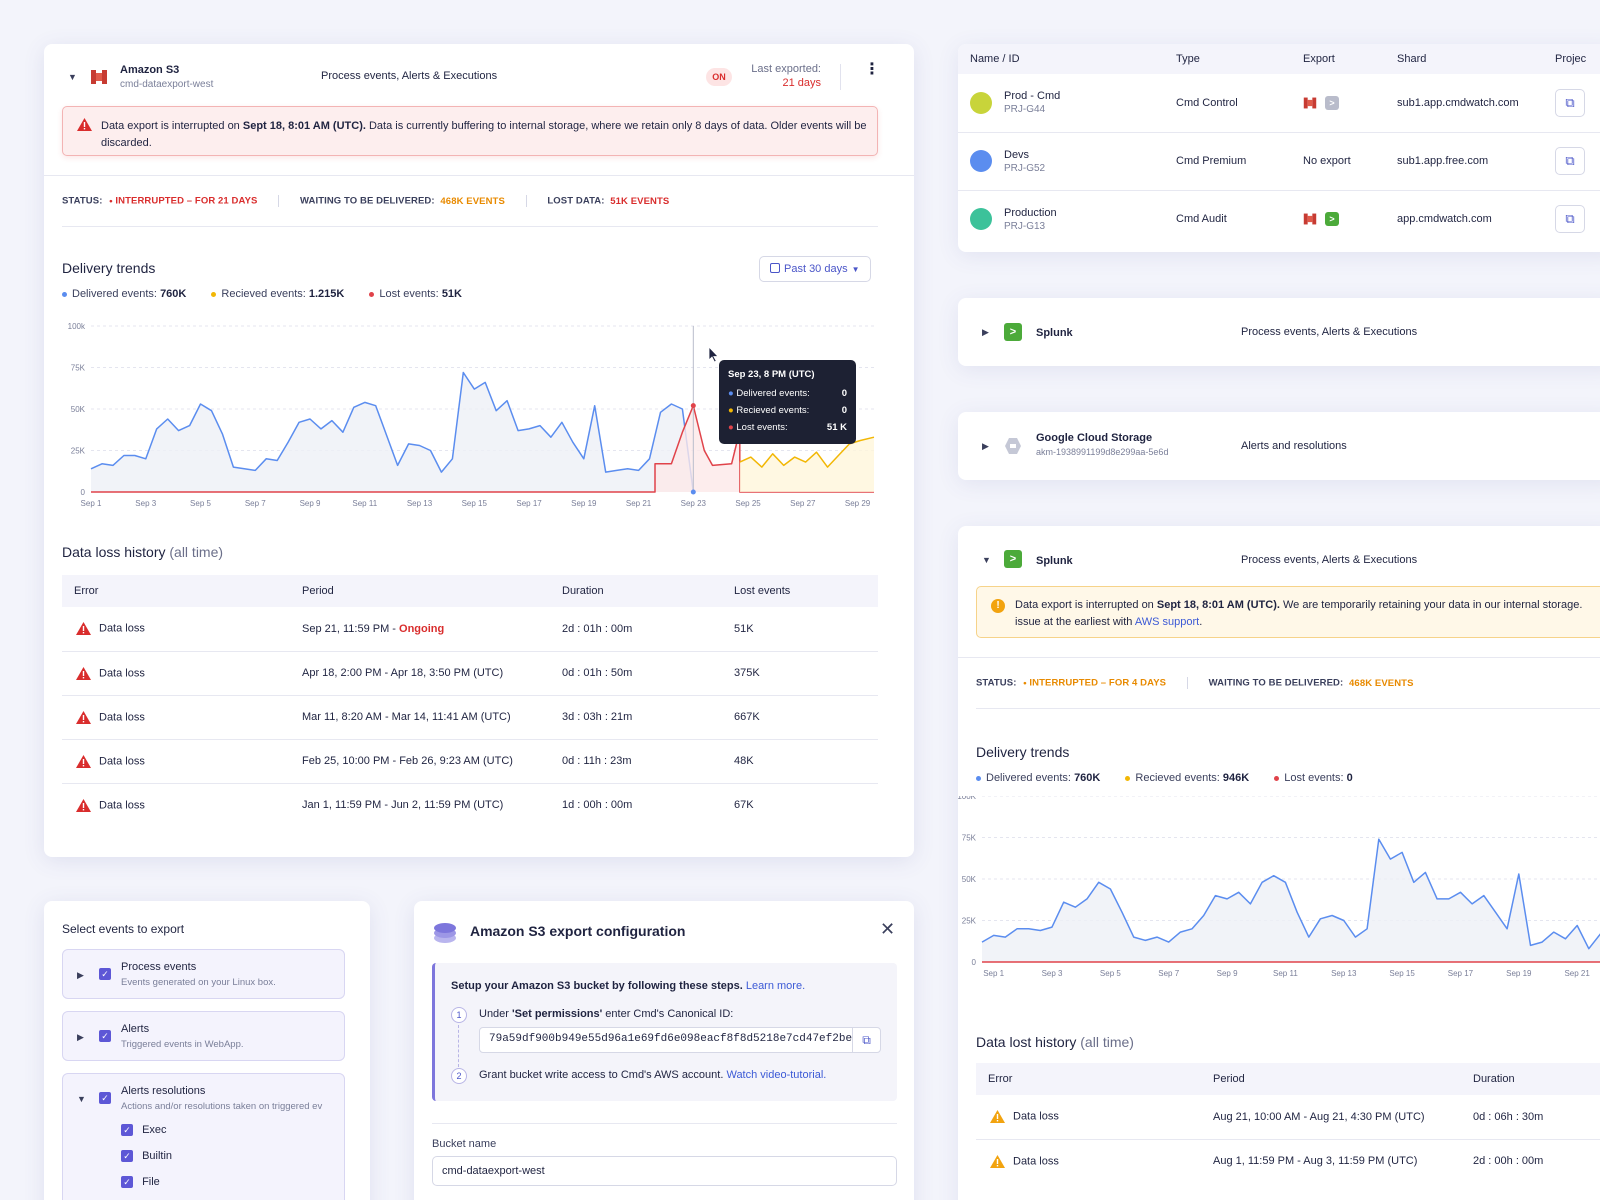  What do you see at coordinates (364, 503) in the screenshot?
I see `x-tick-label: Sep 11` at bounding box center [364, 503].